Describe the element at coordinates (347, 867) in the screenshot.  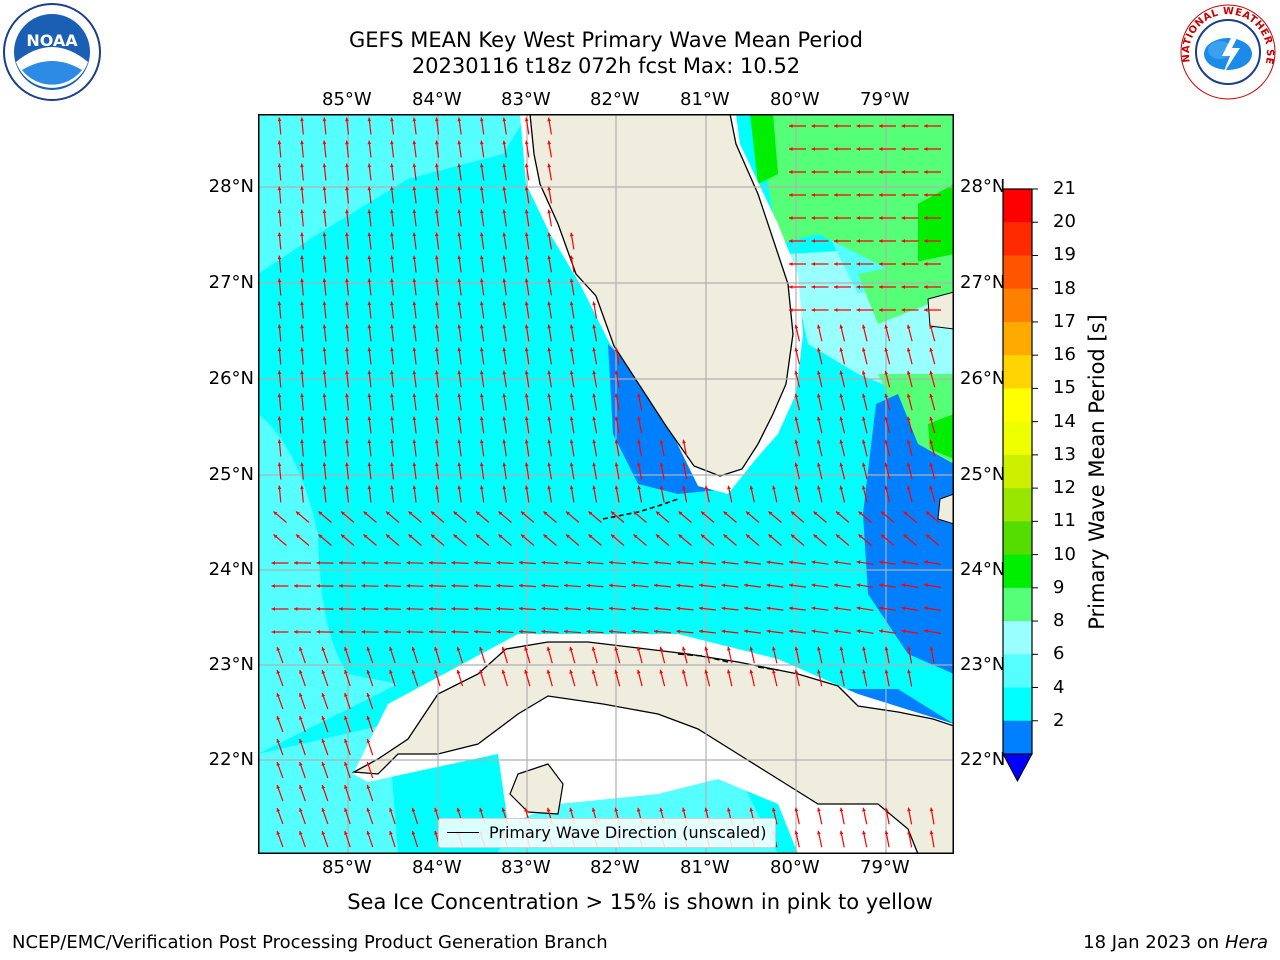
I see `lon-label-bottom: 85°W` at that location.